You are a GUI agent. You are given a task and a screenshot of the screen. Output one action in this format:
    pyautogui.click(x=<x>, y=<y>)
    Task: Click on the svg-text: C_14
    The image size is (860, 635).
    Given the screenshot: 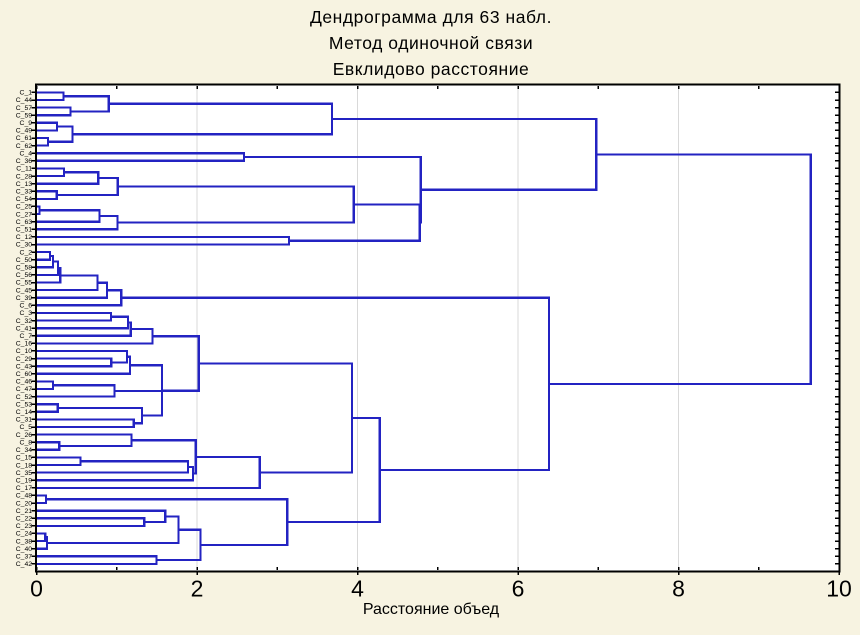 What is the action you would take?
    pyautogui.click(x=24, y=412)
    